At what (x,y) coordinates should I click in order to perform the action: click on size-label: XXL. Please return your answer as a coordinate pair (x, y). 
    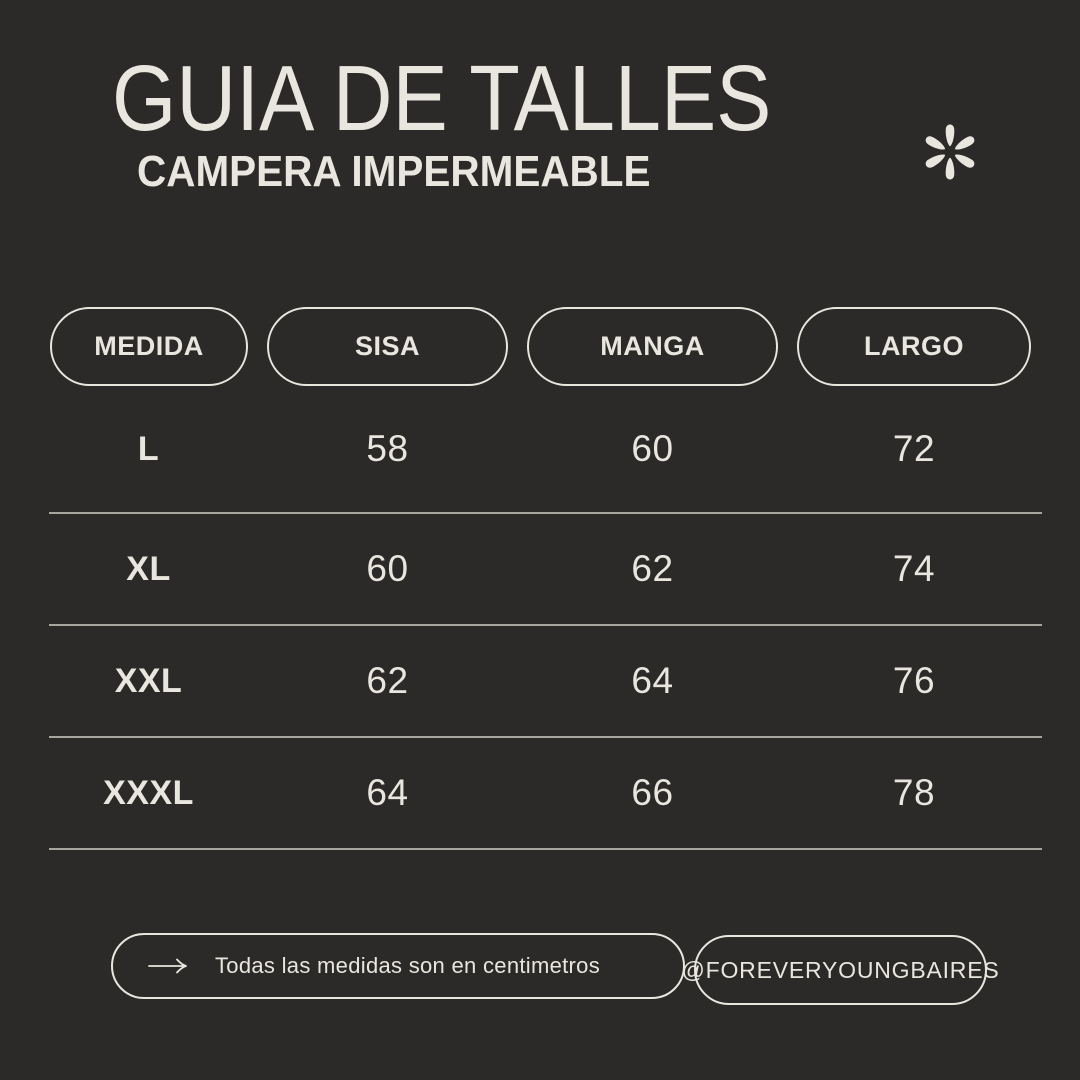
    Looking at the image, I should click on (148, 680).